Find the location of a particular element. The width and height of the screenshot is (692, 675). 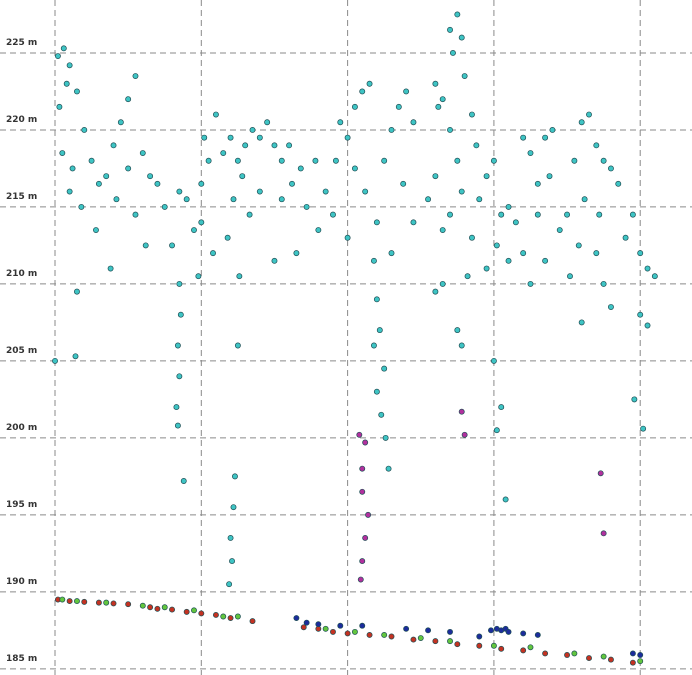

y-tick-label: 190 m is located at coordinates (21, 582).